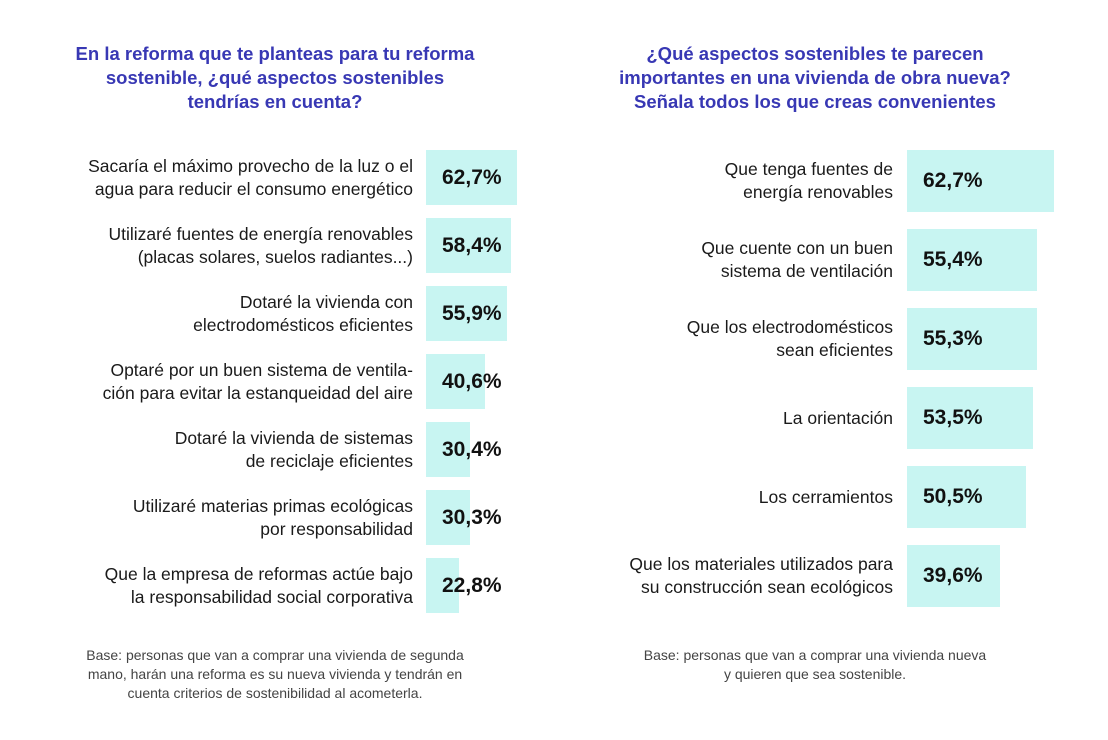 This screenshot has width=1108, height=740. I want to click on category-label: La orientación, so click(838, 417).